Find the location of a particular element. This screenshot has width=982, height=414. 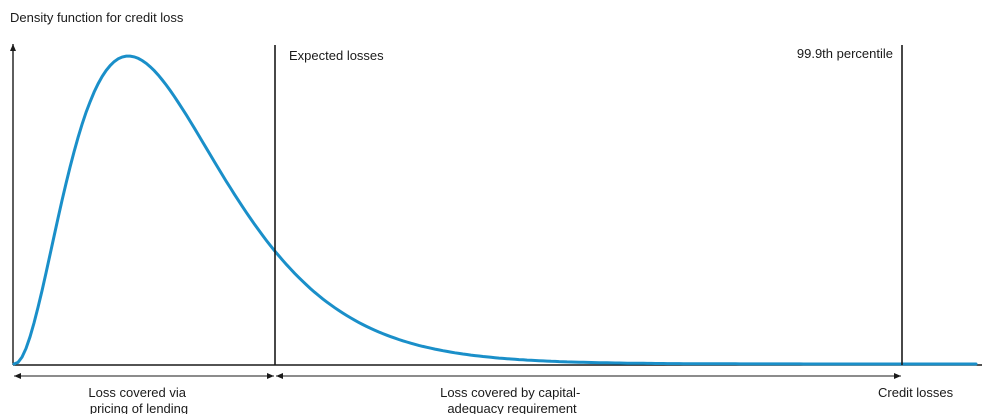

pricing-range-label: Loss covered via pricing of lending is located at coordinates (138, 399).